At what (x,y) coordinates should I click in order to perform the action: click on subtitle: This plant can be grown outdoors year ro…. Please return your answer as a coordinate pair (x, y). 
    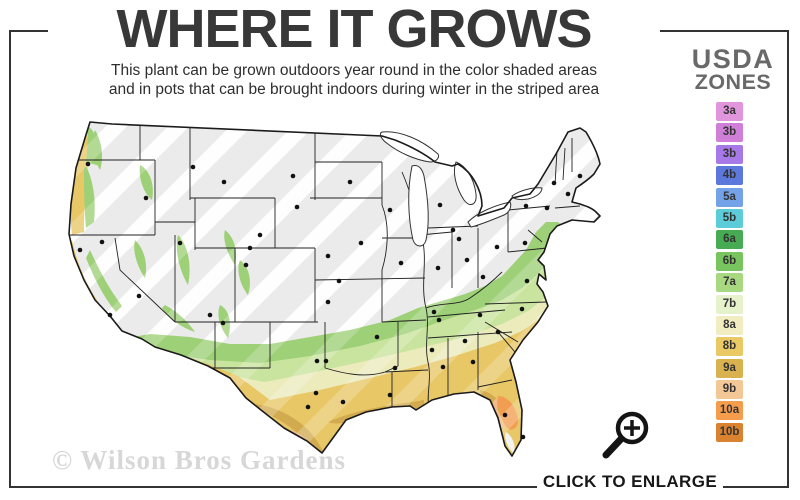
    Looking at the image, I should click on (354, 80).